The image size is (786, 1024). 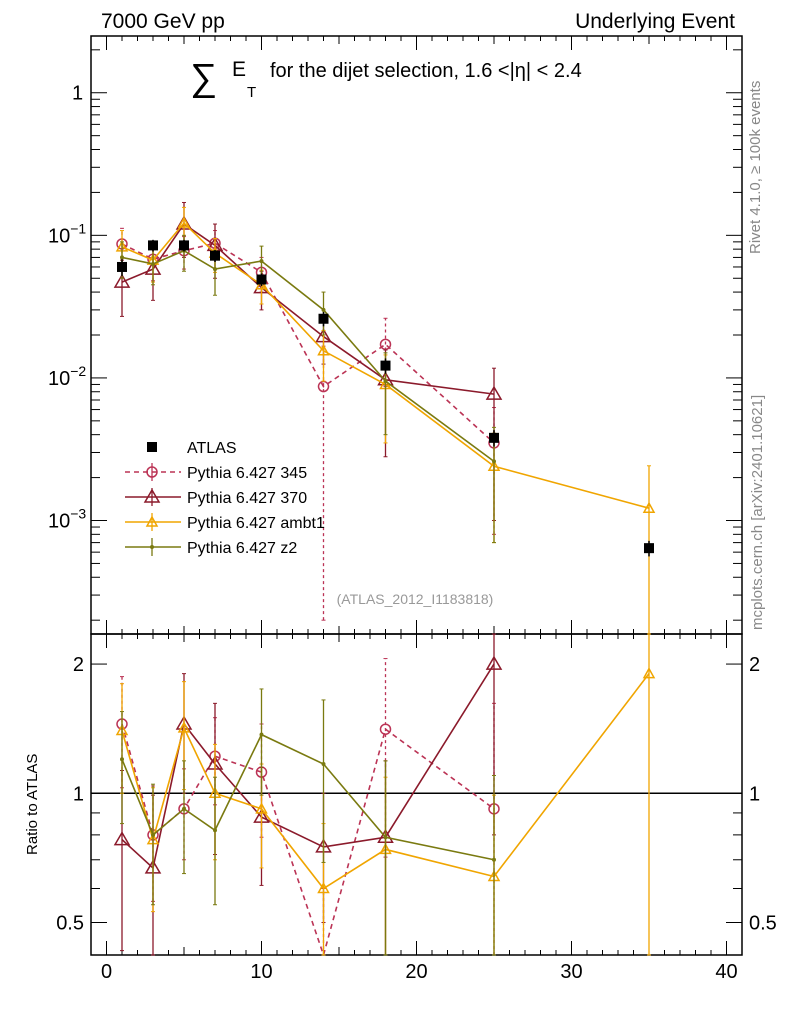 What do you see at coordinates (757, 512) in the screenshot?
I see `mcplots-label: mcplots.cern.ch [arXiv:2401.10621]` at bounding box center [757, 512].